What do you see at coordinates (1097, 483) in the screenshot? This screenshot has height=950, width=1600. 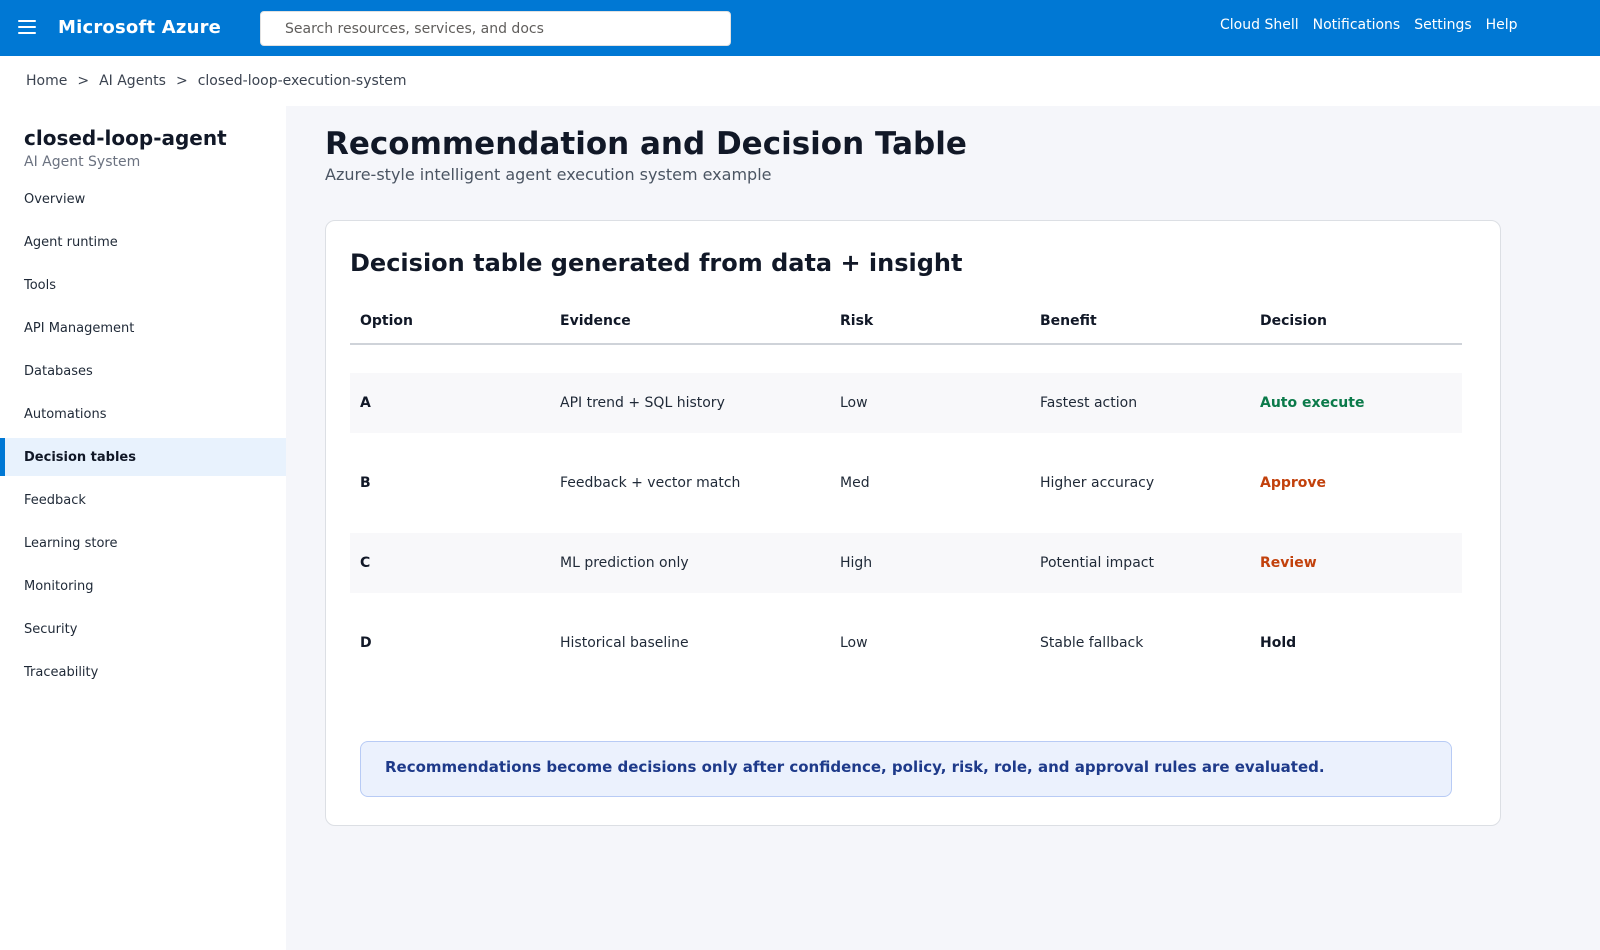 I see `benefit-cell: Higher accuracy` at bounding box center [1097, 483].